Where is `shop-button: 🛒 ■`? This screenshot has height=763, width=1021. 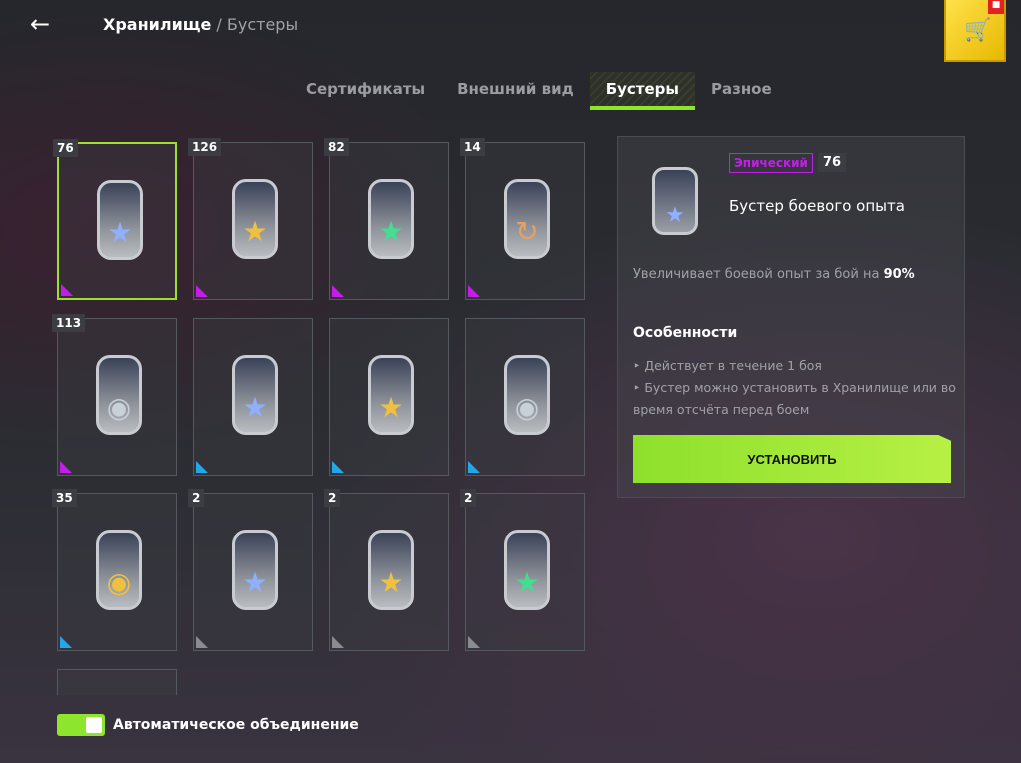
shop-button: 🛒 ■ is located at coordinates (975, 31).